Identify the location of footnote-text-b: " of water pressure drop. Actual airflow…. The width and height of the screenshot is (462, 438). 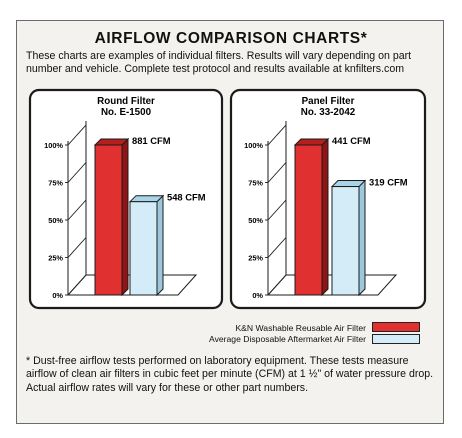
(230, 381).